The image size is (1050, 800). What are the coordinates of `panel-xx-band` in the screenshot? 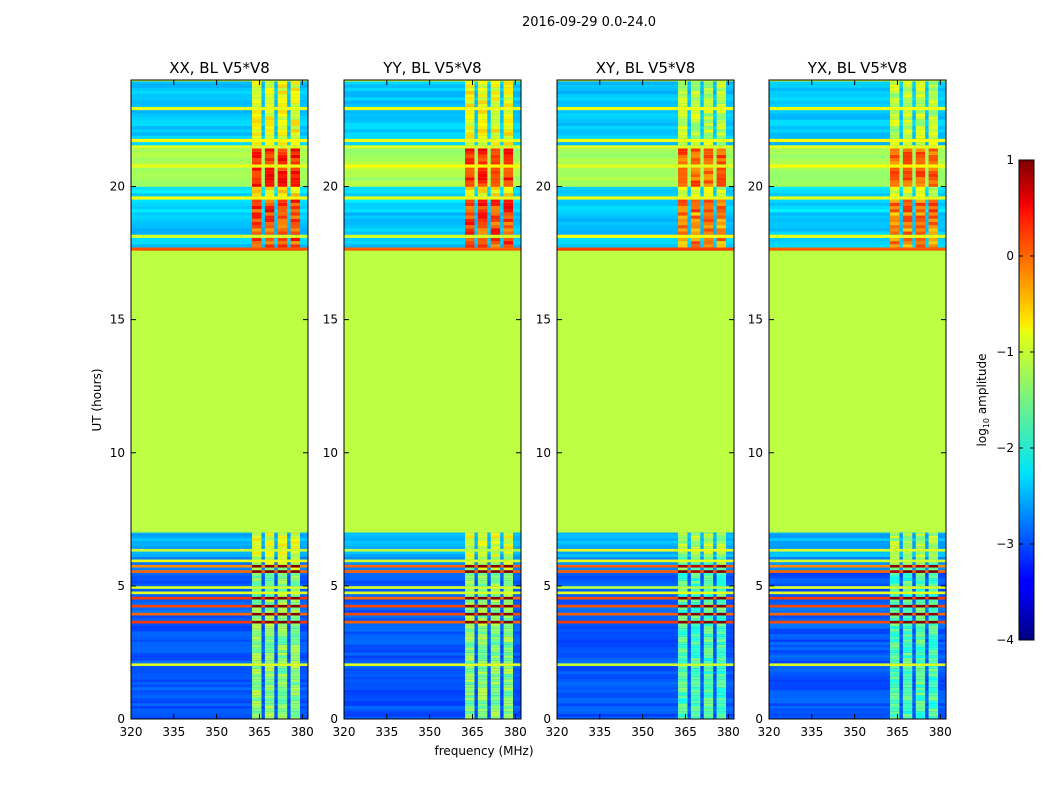 It's located at (219, 649).